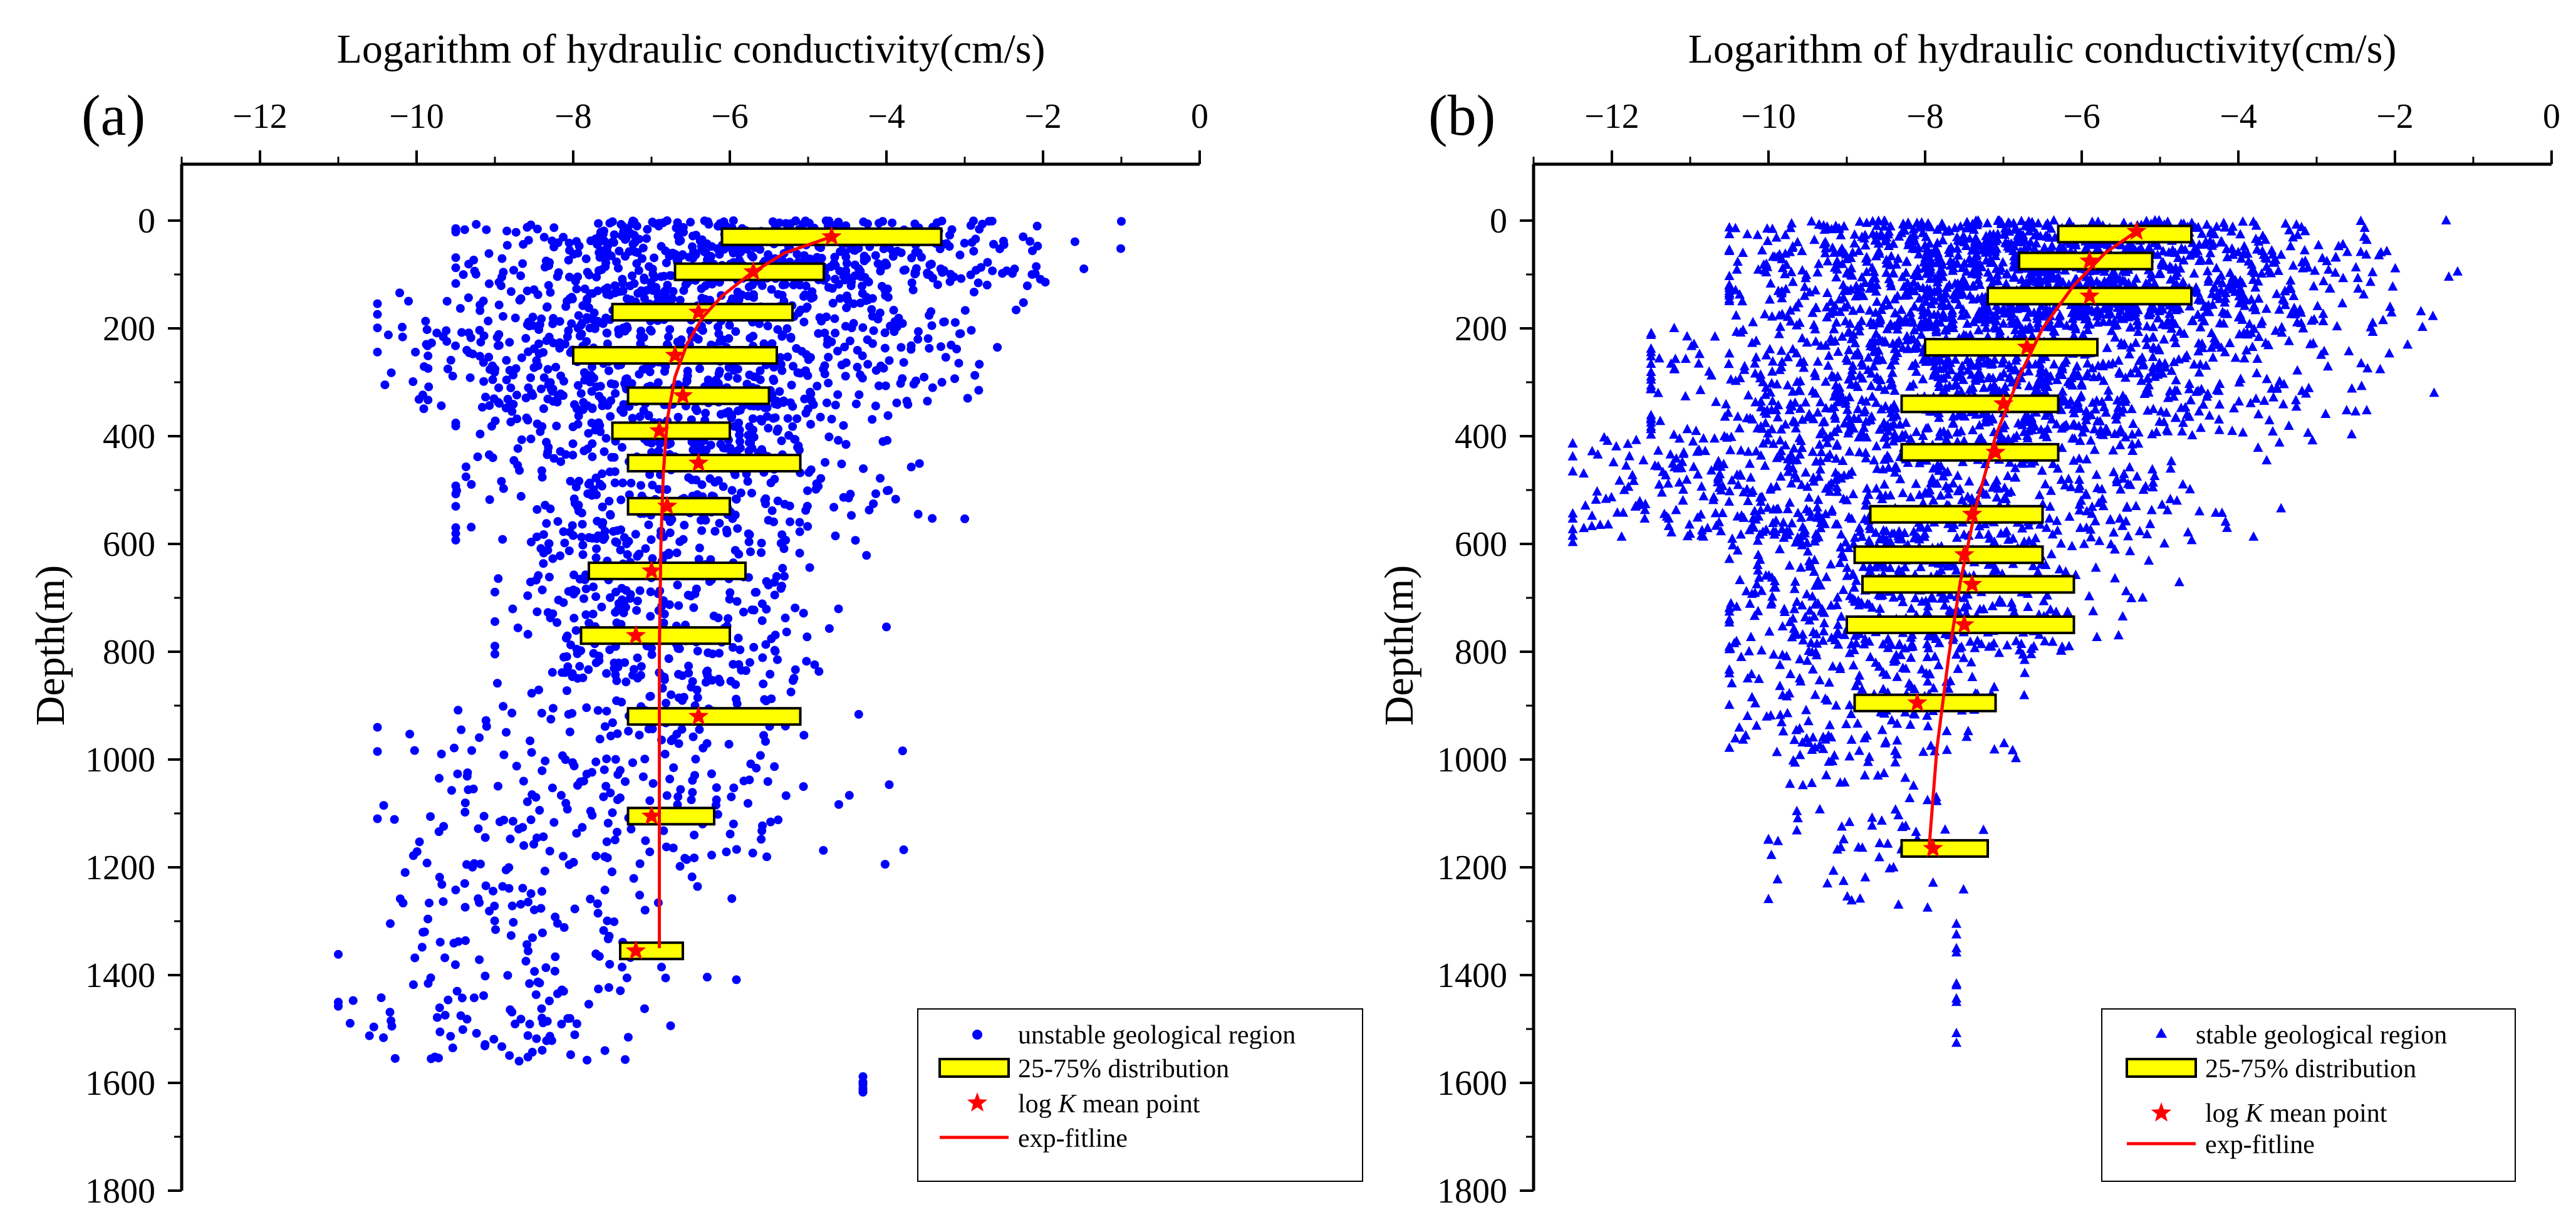  What do you see at coordinates (129, 544) in the screenshot?
I see `y-tick-label: 600` at bounding box center [129, 544].